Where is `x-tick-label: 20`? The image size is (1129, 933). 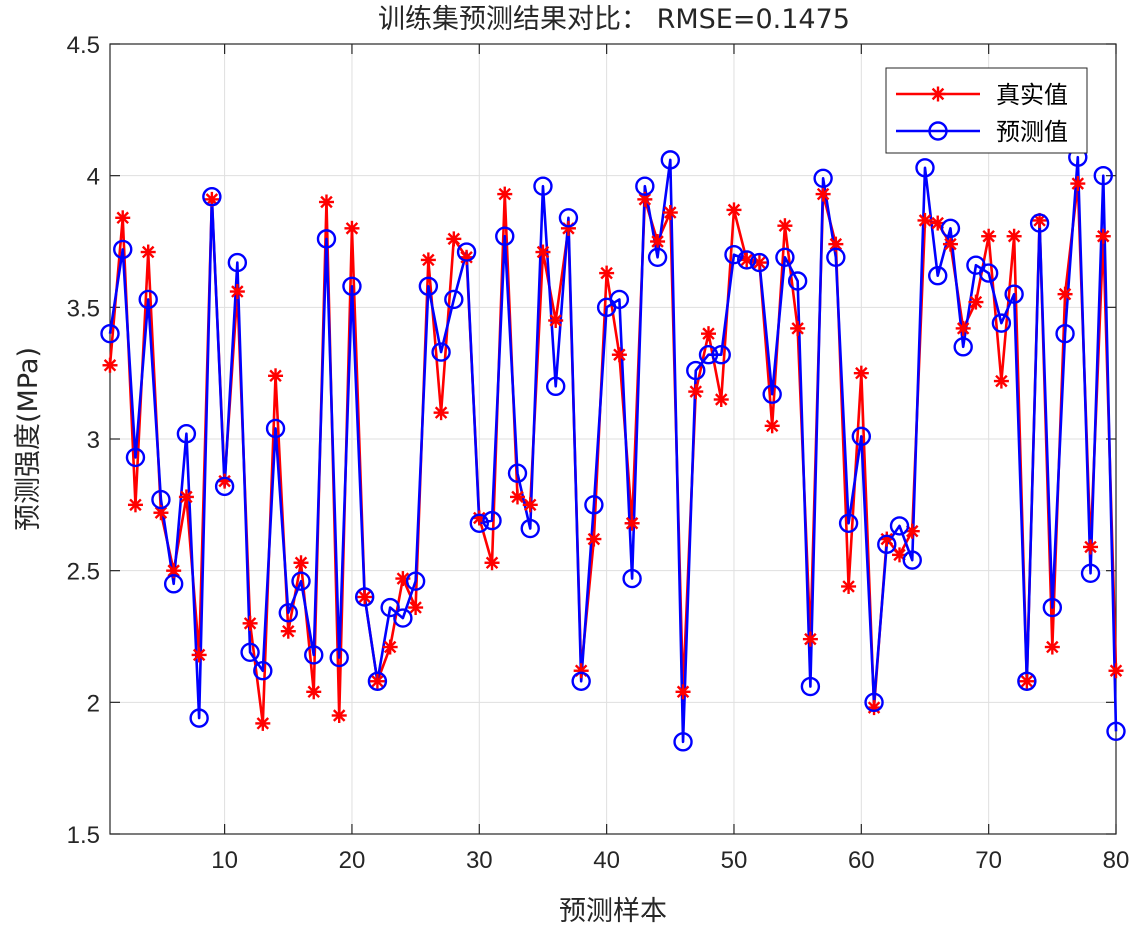 x-tick-label: 20 is located at coordinates (352, 860).